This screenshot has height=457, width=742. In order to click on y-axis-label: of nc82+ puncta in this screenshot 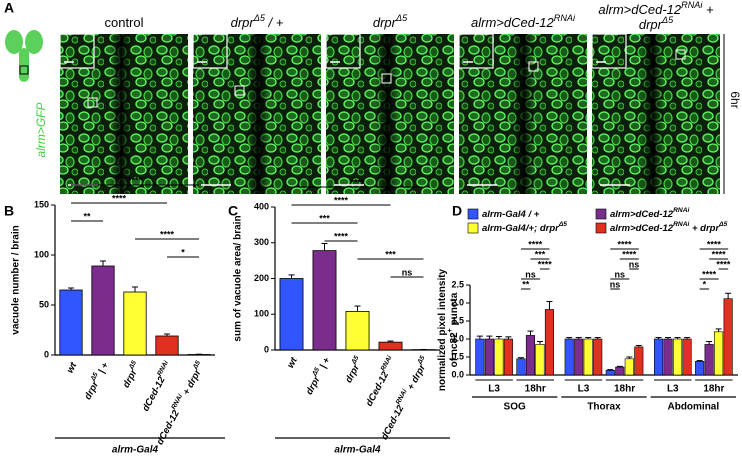, I will do `click(453, 329)`.